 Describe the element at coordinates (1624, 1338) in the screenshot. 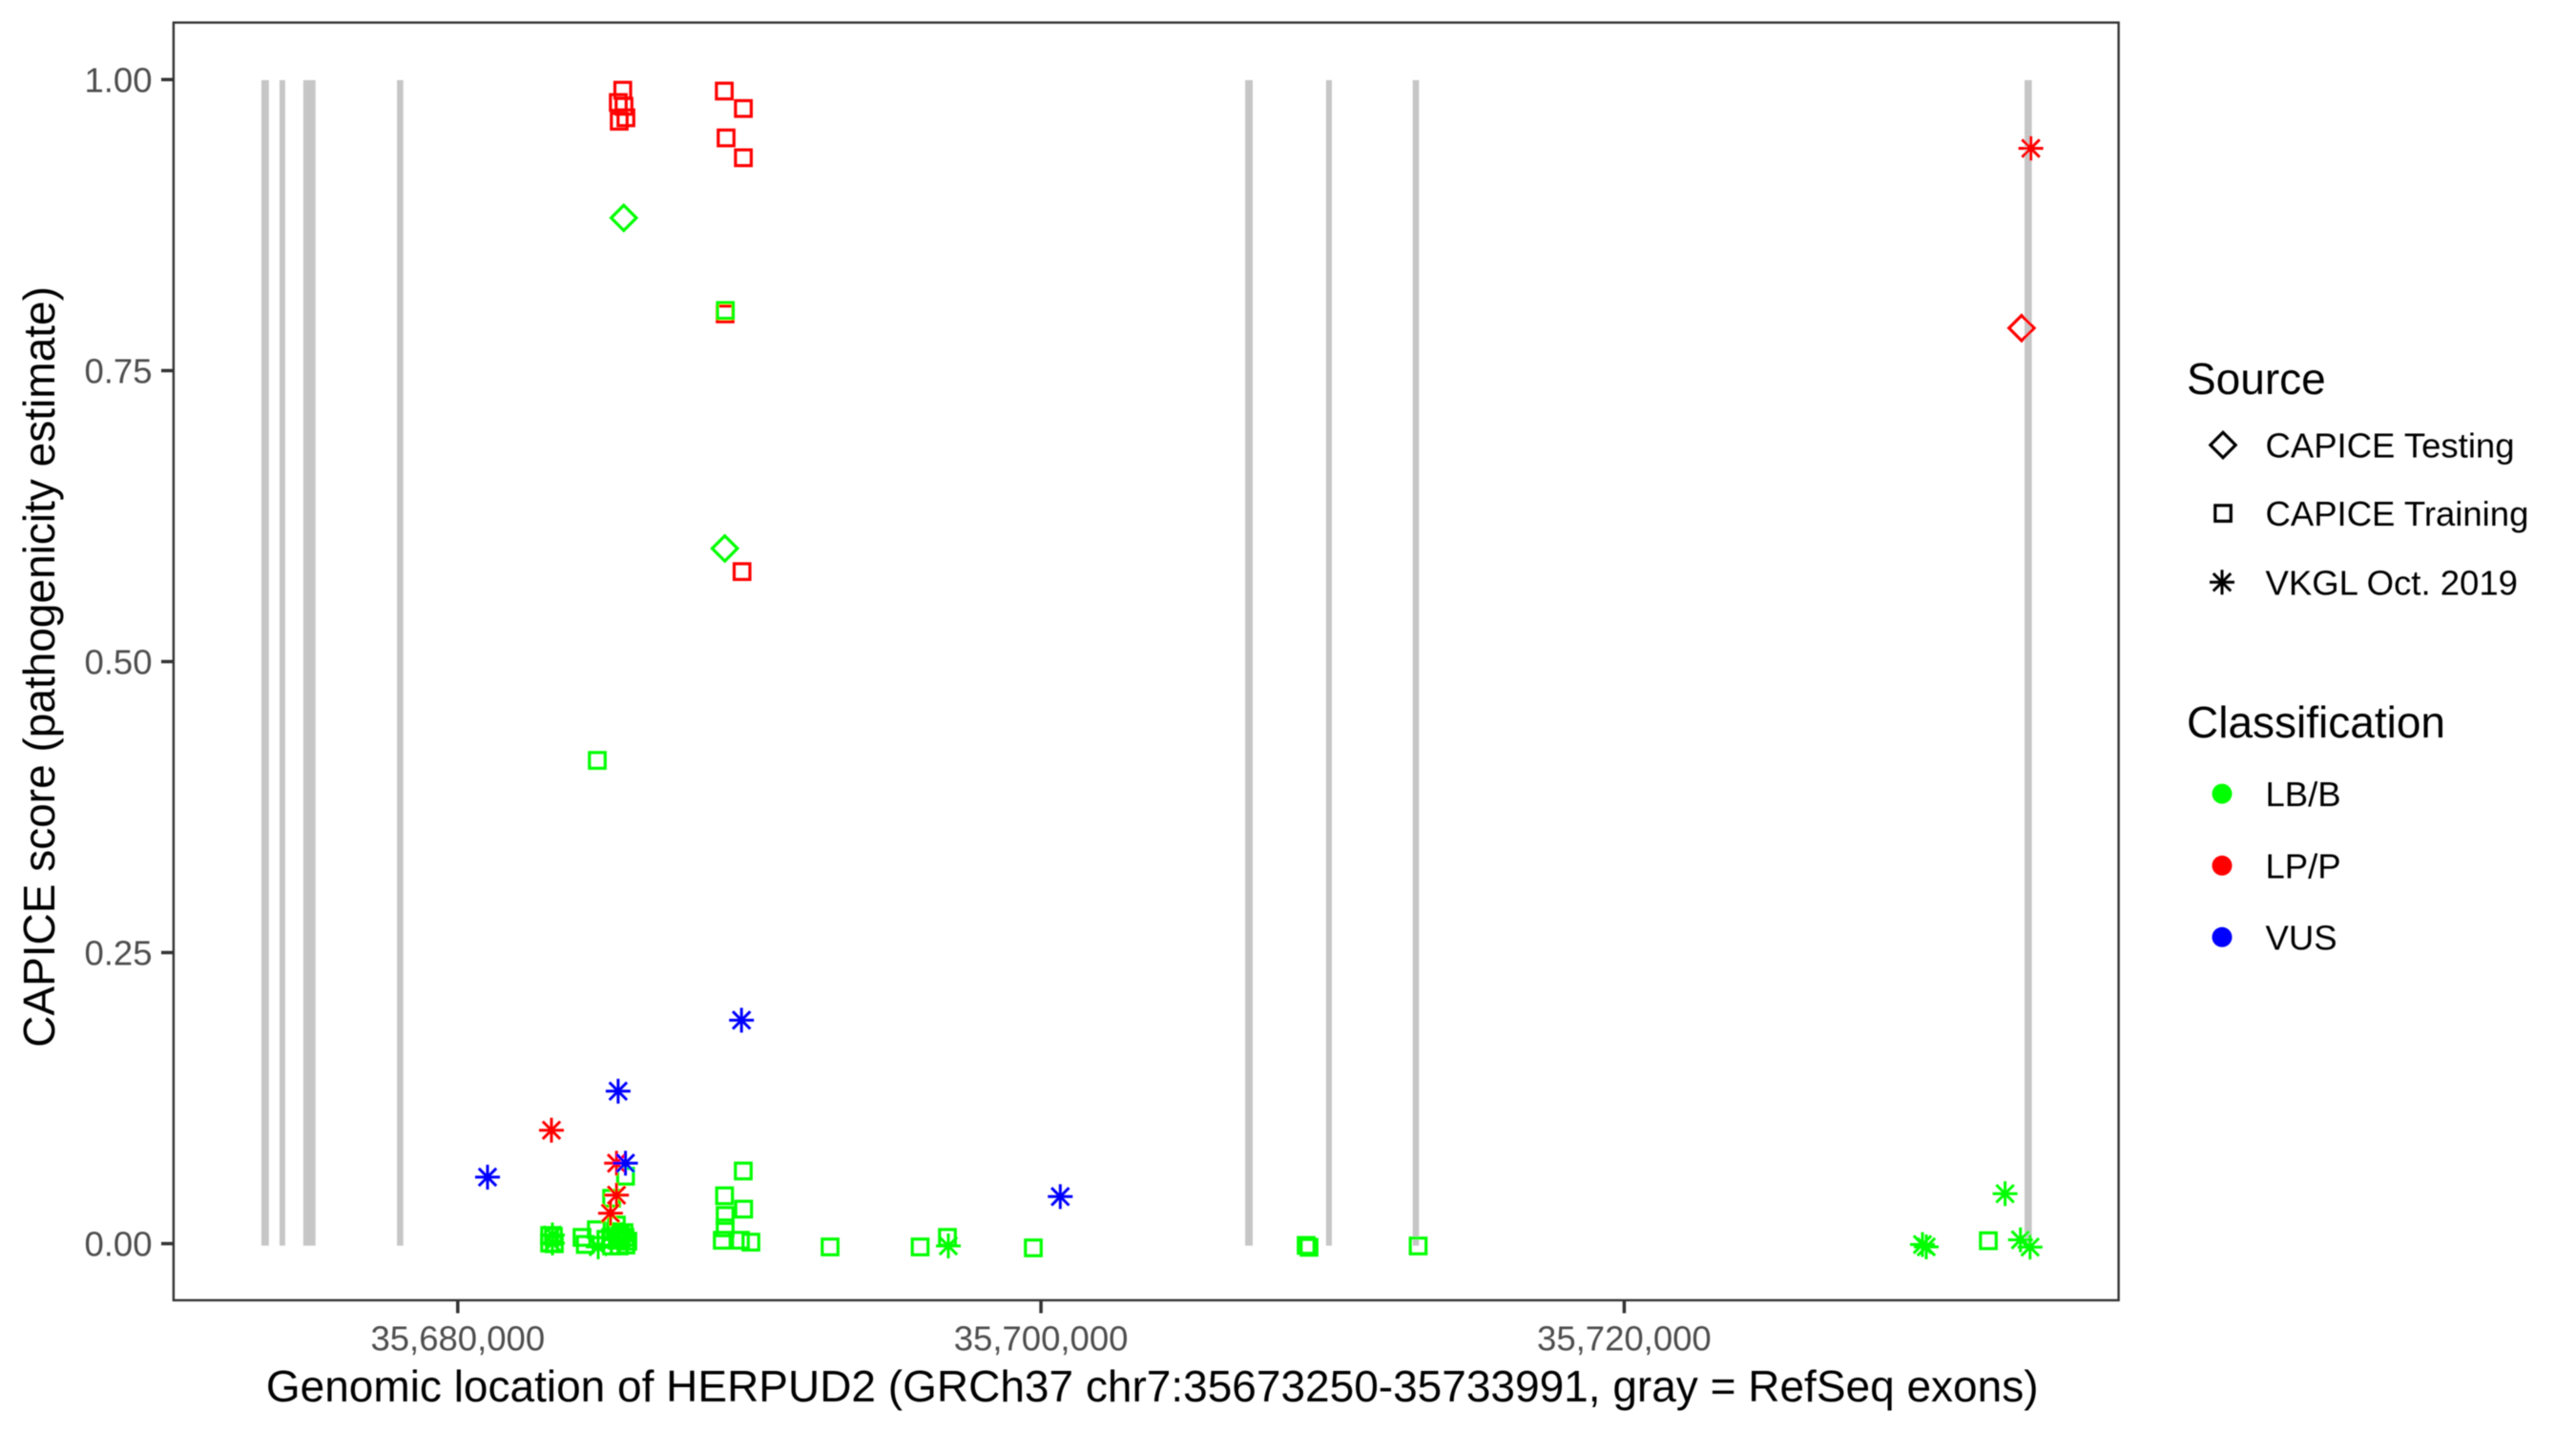

I see `svg-text: 35,720,000` at that location.